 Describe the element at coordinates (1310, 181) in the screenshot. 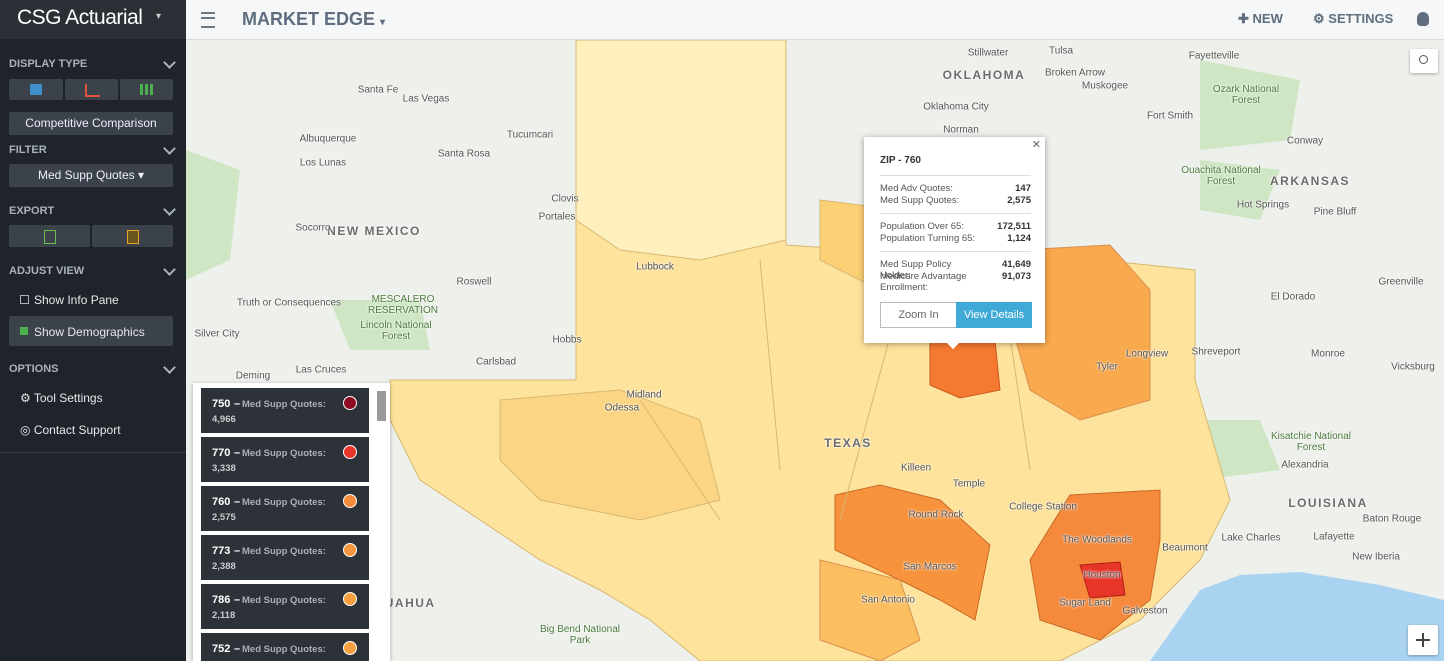

I see `map-label: ARKANSAS` at that location.